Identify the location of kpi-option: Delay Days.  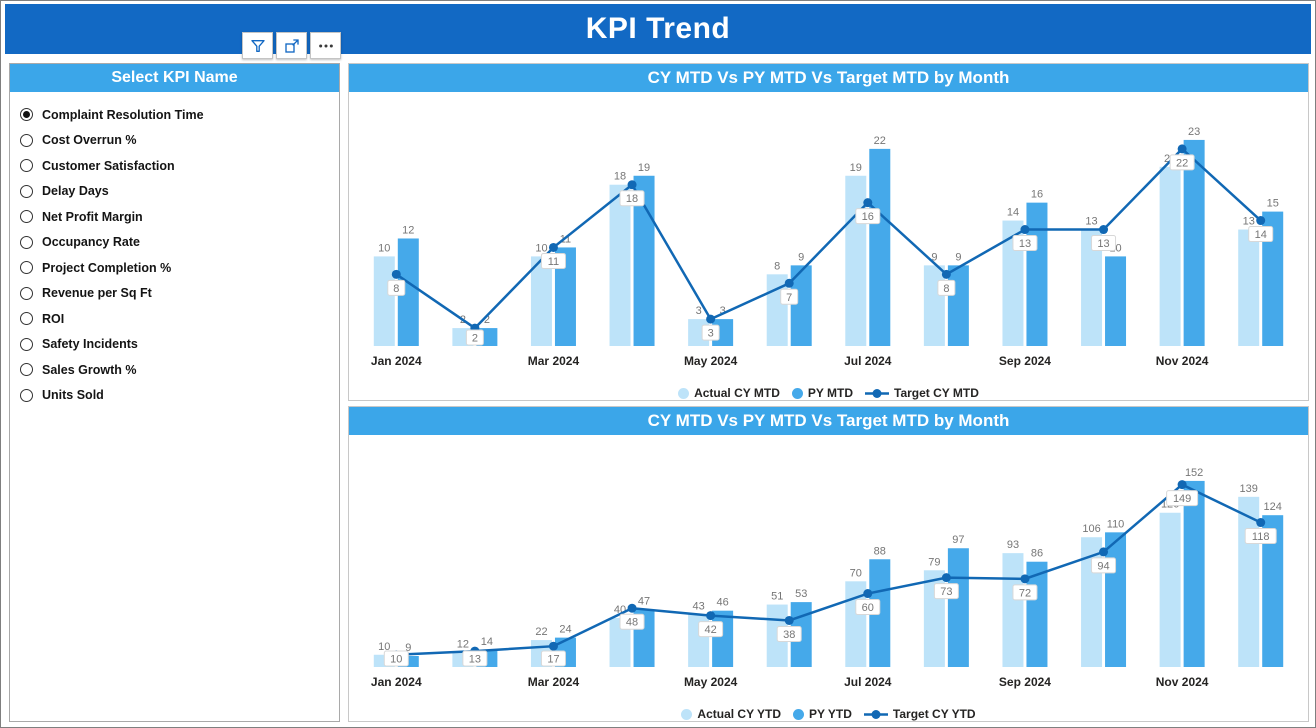
(176, 192).